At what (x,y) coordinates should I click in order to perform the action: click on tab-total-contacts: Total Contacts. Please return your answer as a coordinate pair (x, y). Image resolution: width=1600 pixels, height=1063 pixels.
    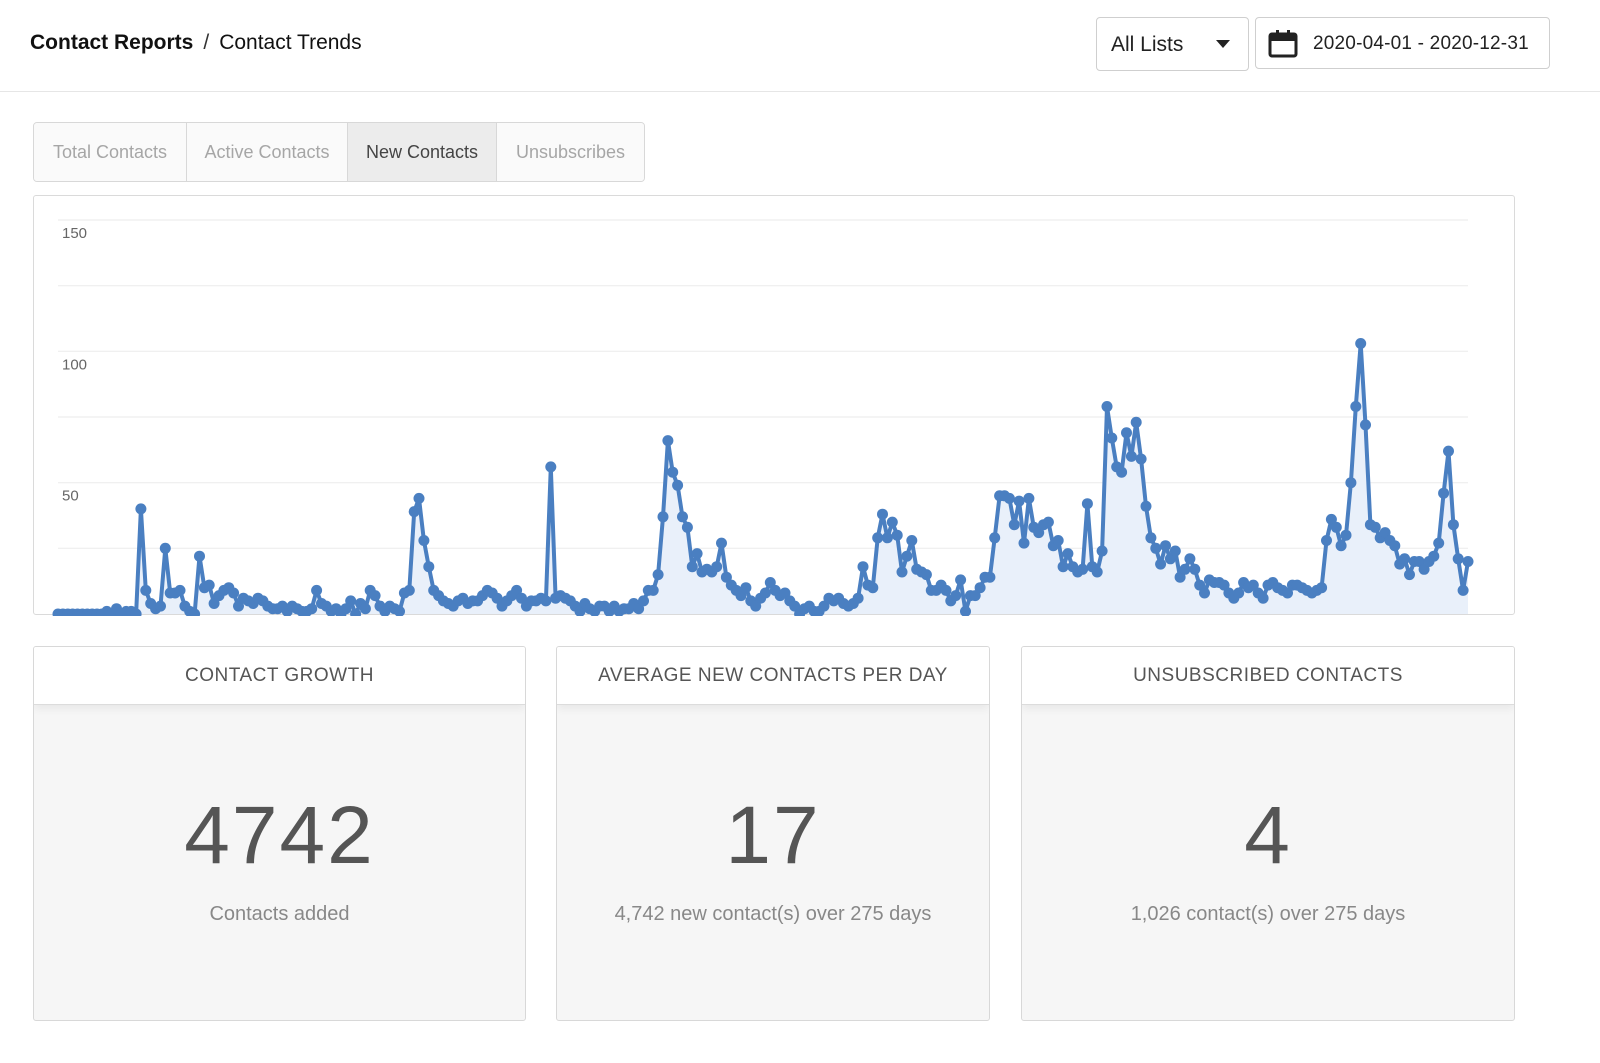
    Looking at the image, I should click on (110, 152).